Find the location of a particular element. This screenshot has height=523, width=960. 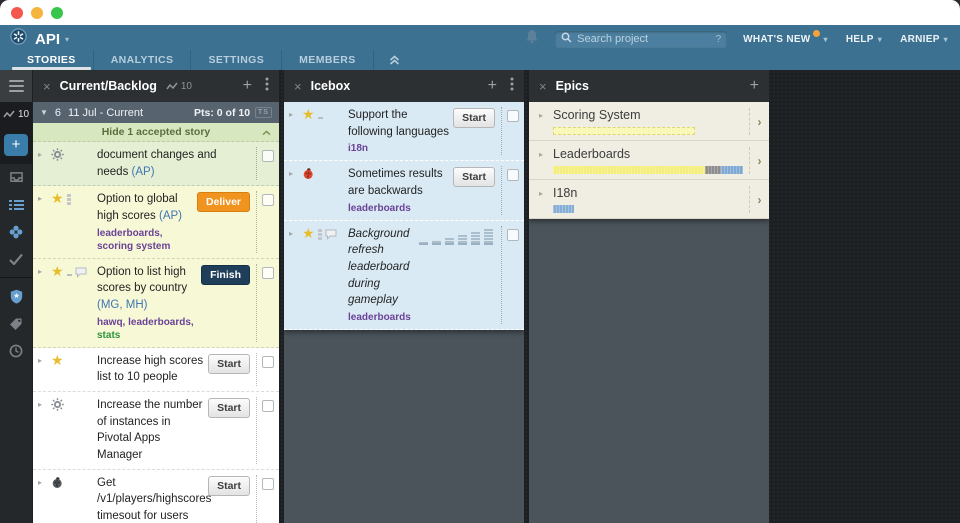

collapse-iteration-icon: ▼ is located at coordinates (44, 112).